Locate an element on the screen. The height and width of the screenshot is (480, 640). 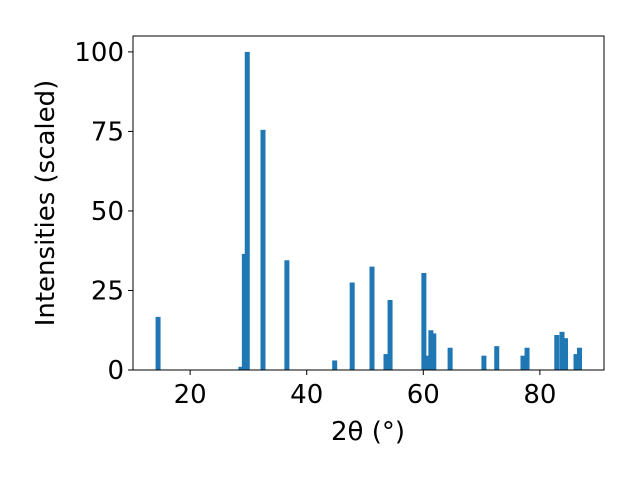
x-axis-label: 2θ (°) is located at coordinates (368, 432).